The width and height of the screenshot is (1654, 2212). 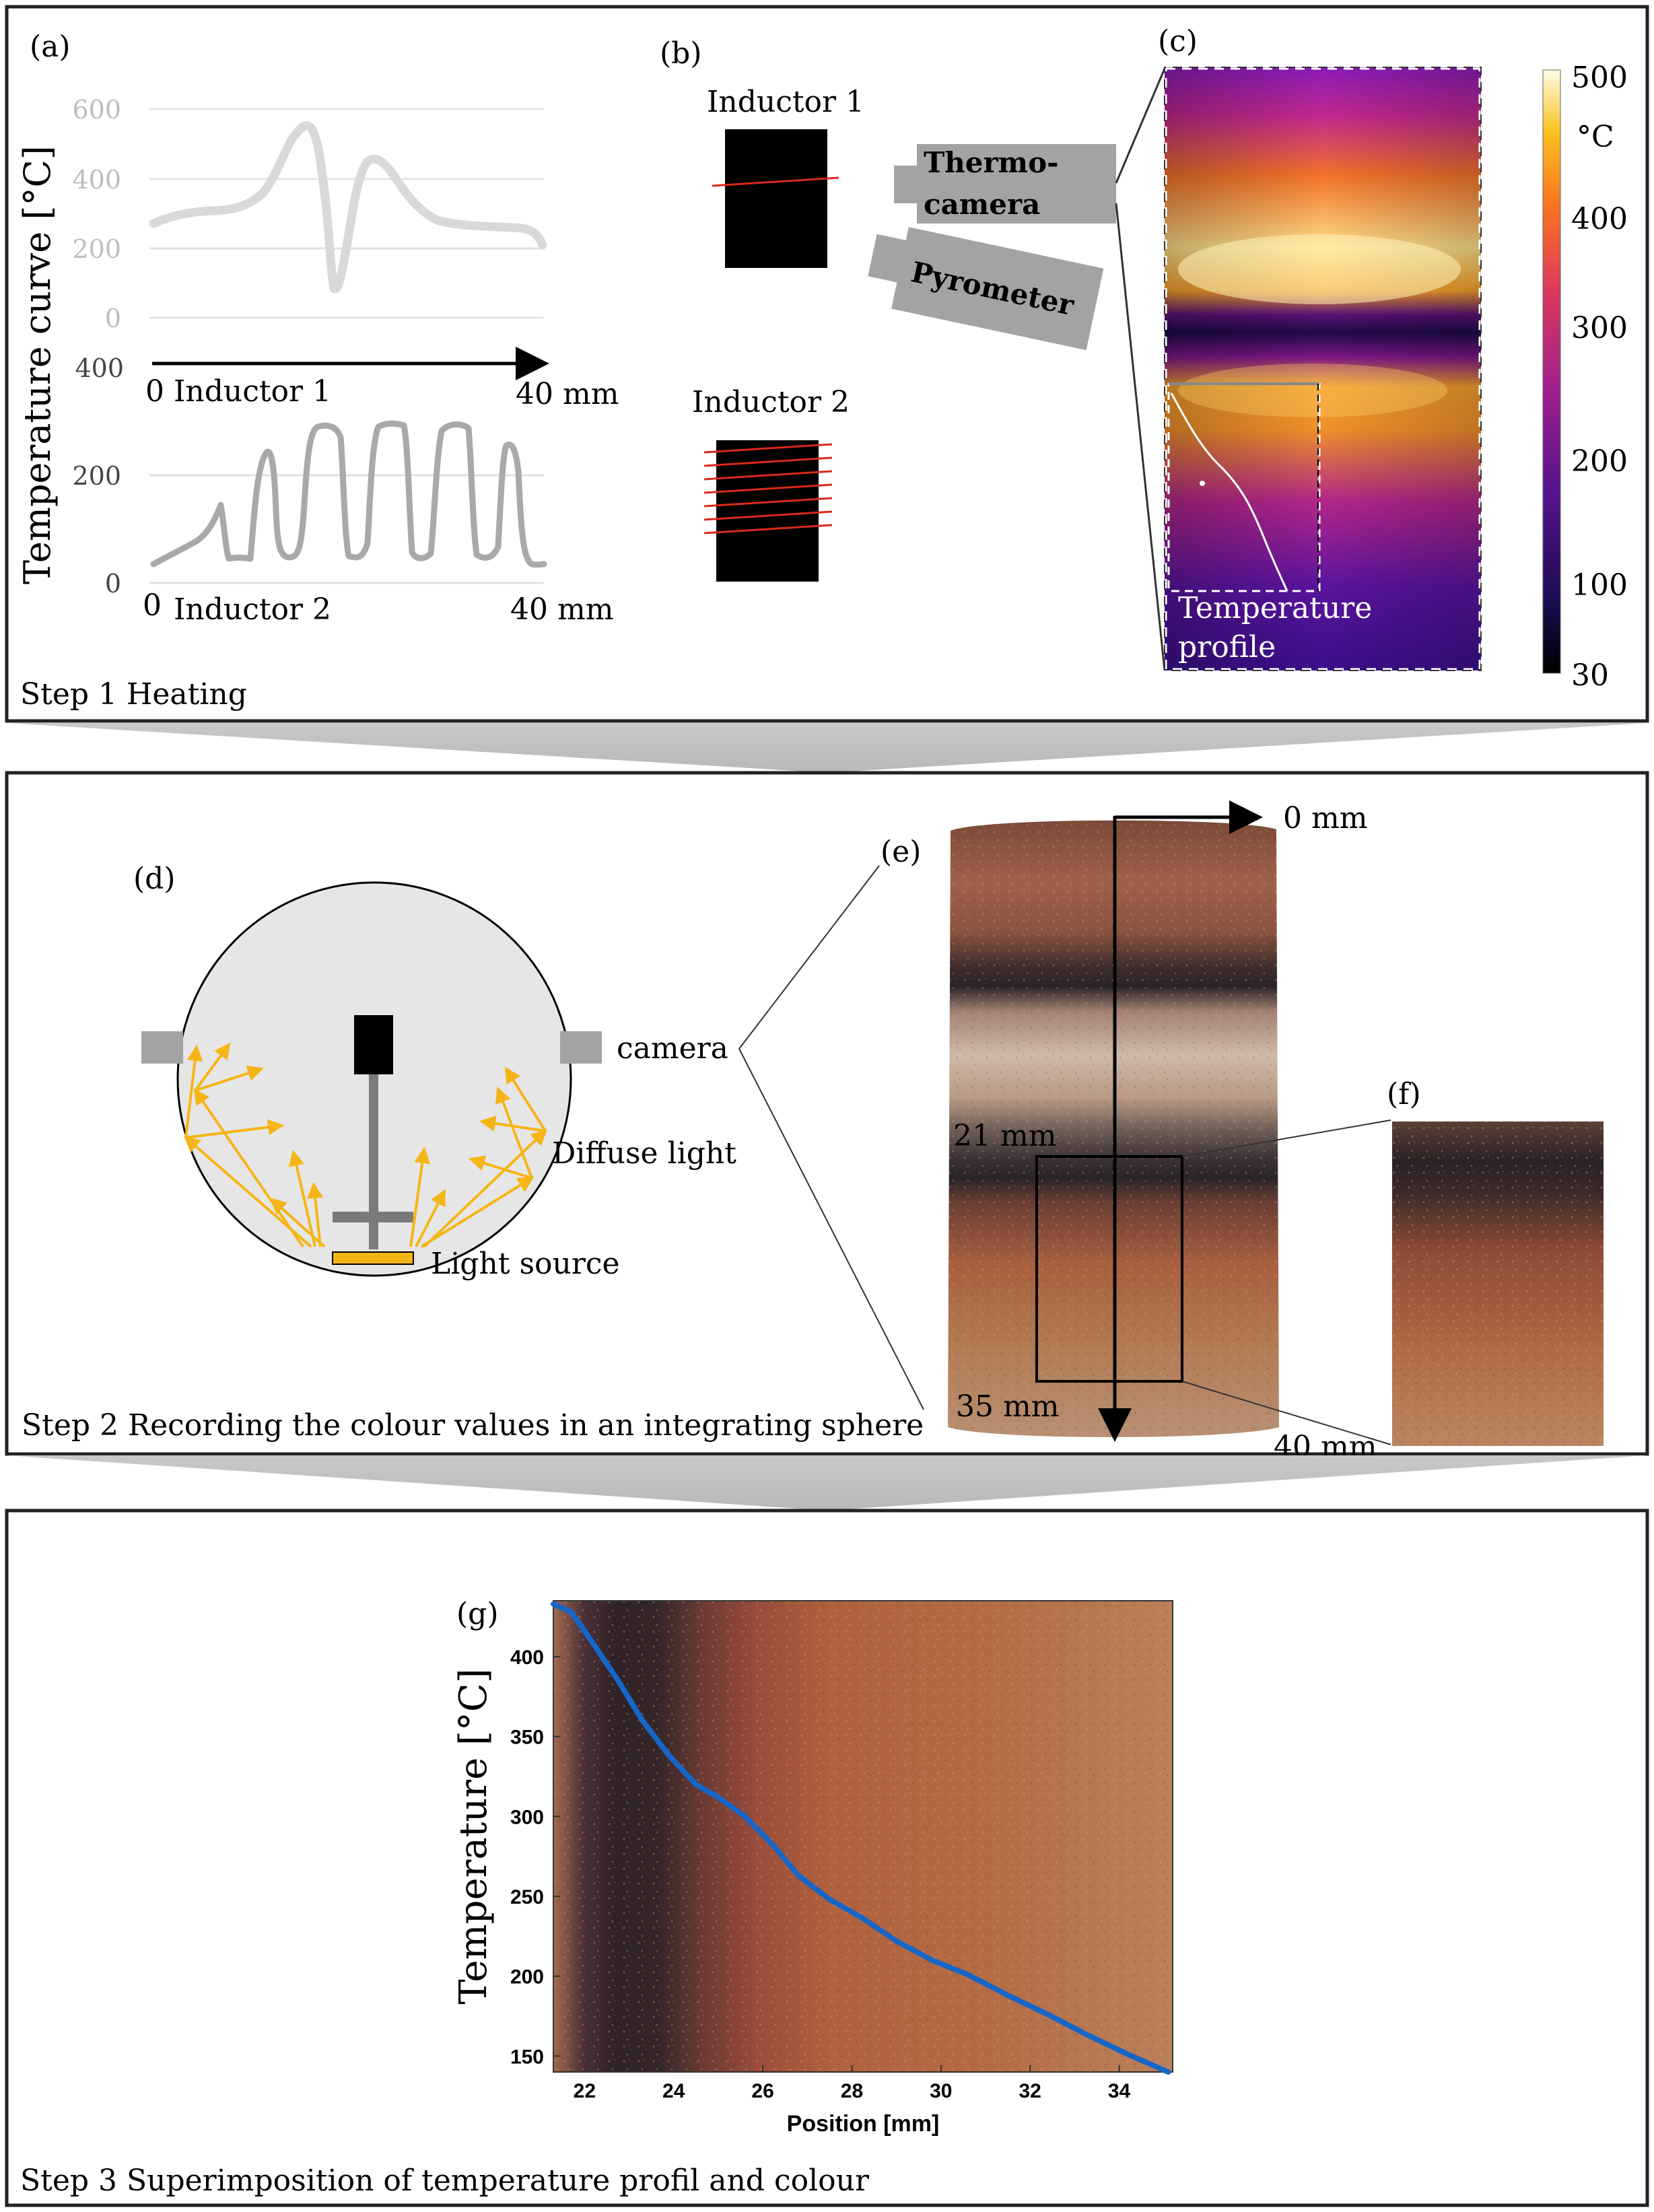 I want to click on light-source-label: Light source, so click(x=525, y=1264).